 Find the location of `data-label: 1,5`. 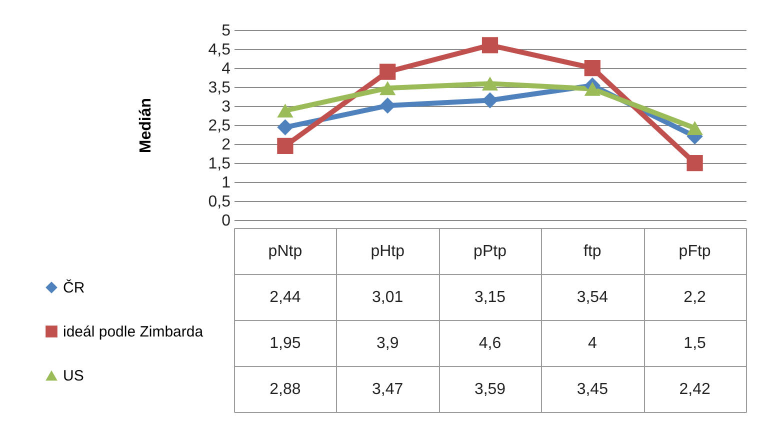

data-label: 1,5 is located at coordinates (695, 343).